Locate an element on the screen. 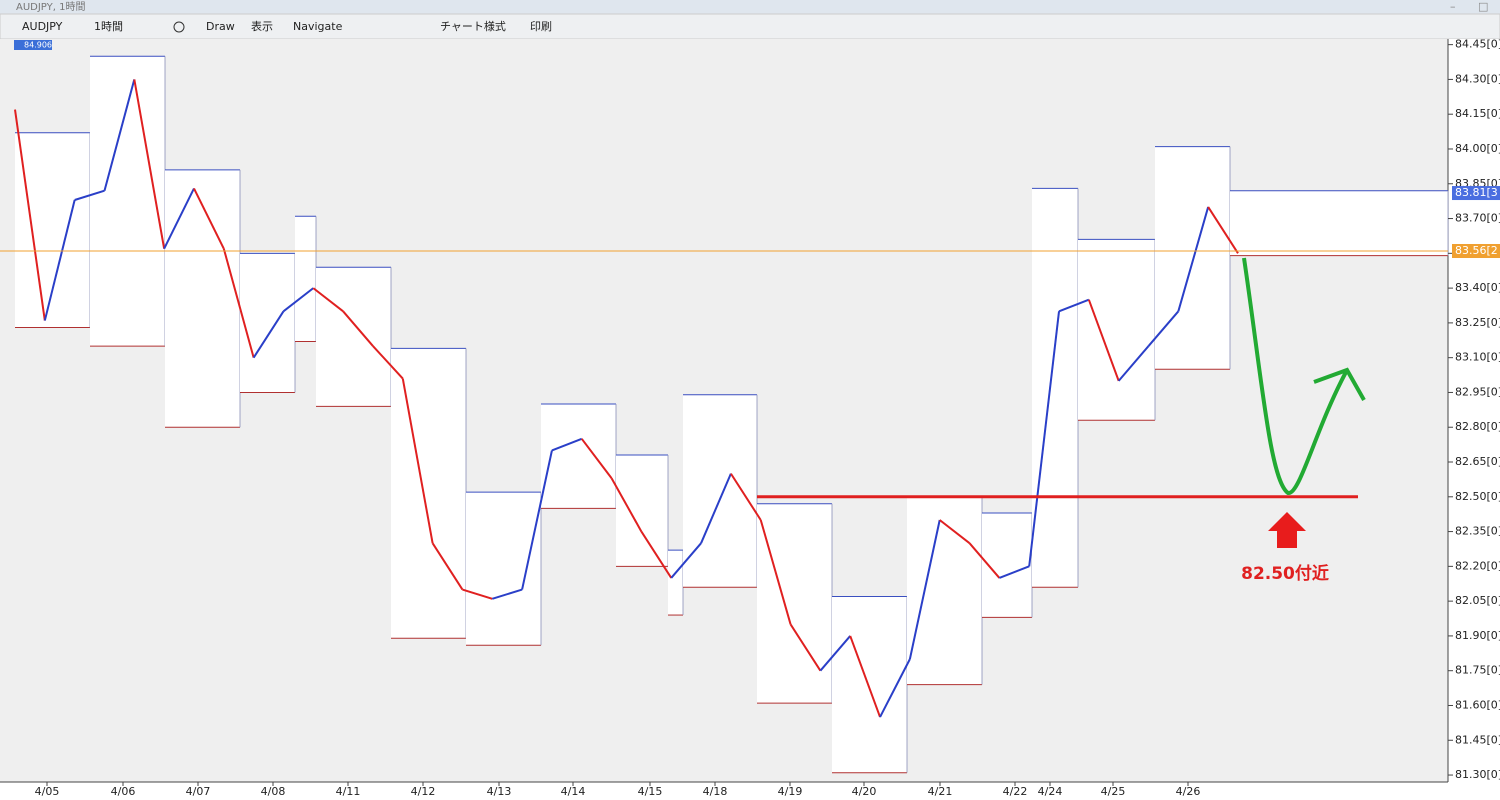  y-tick-label: 81.60[0] is located at coordinates (1477, 704).